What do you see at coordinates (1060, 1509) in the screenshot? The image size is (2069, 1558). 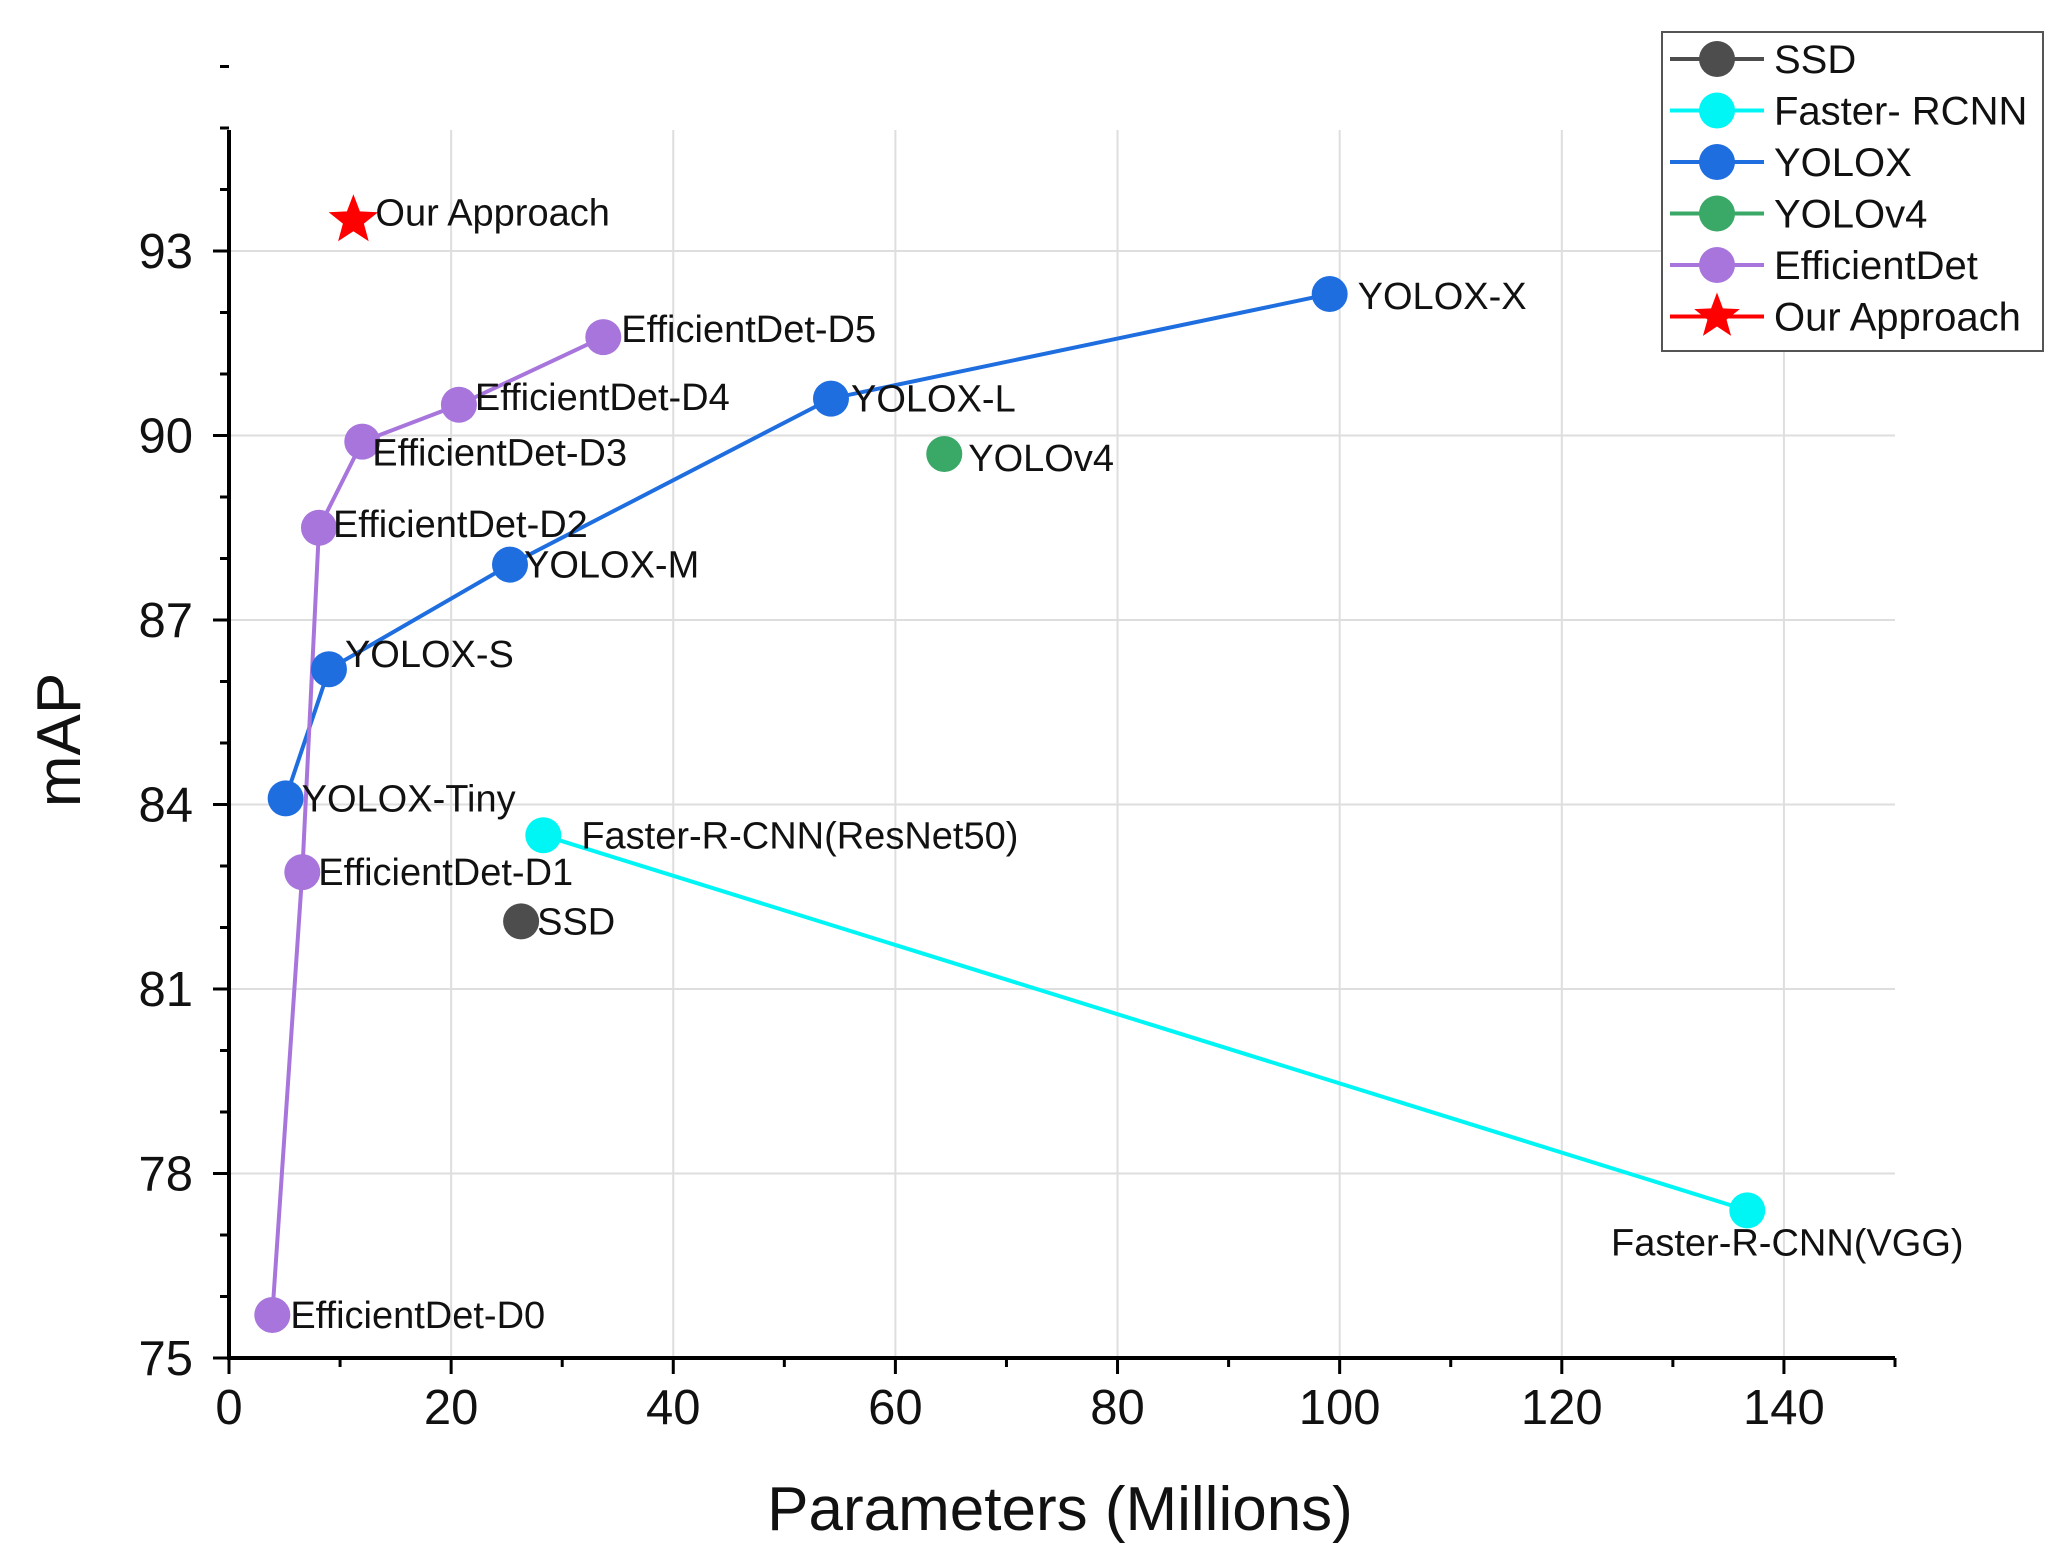 I see `x-axis-title: Parameters (Millions)` at bounding box center [1060, 1509].